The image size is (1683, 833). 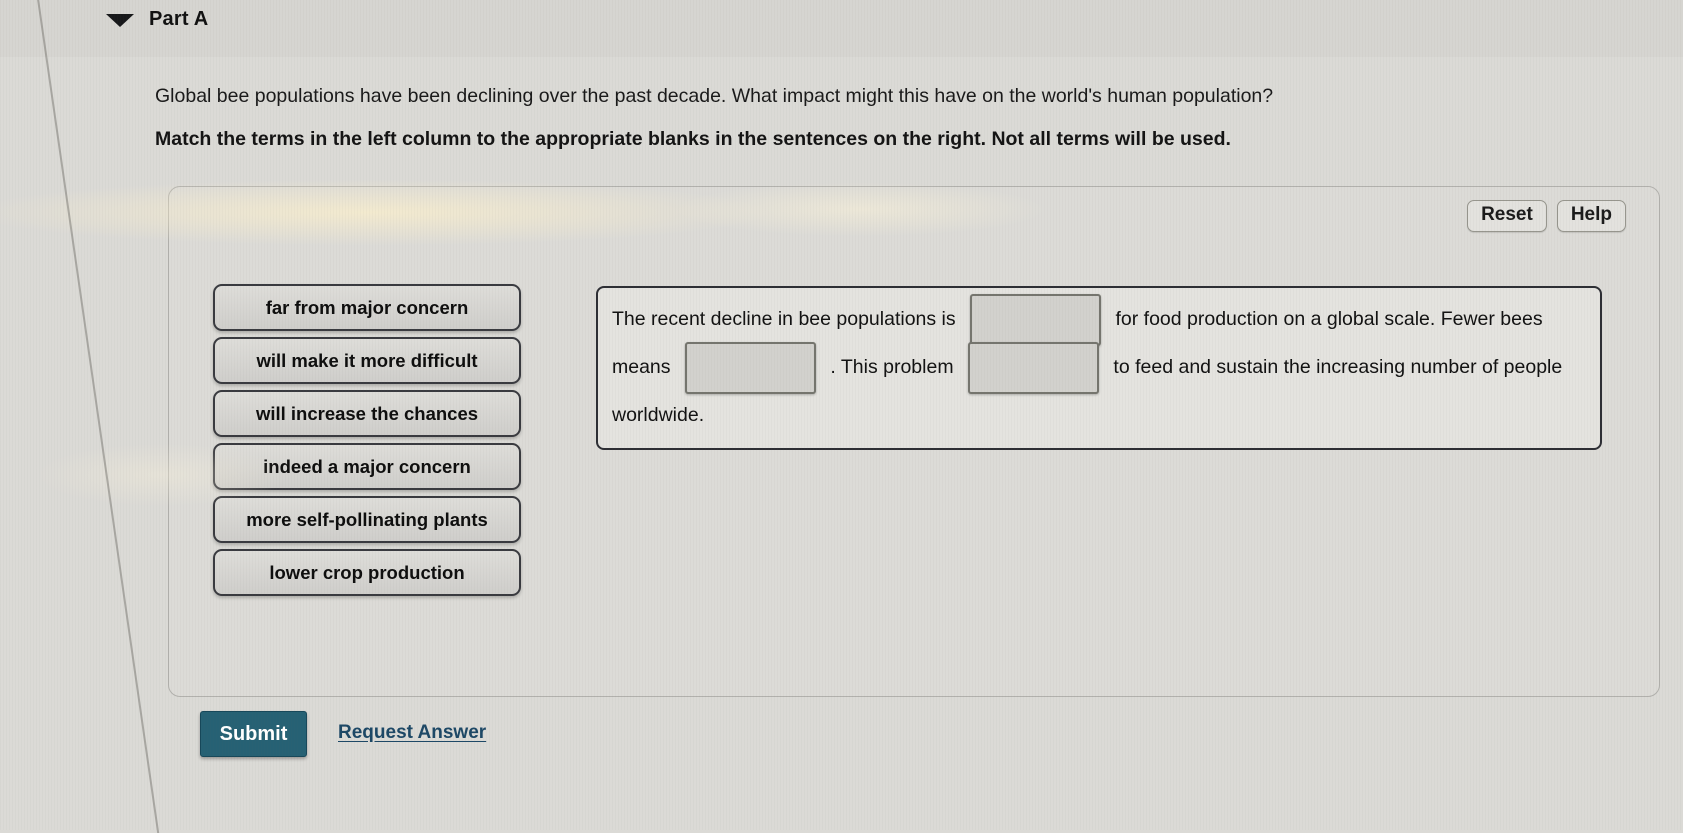 I want to click on term-chip-will-make-it-more-difficult: will make it more difficult, so click(x=367, y=360).